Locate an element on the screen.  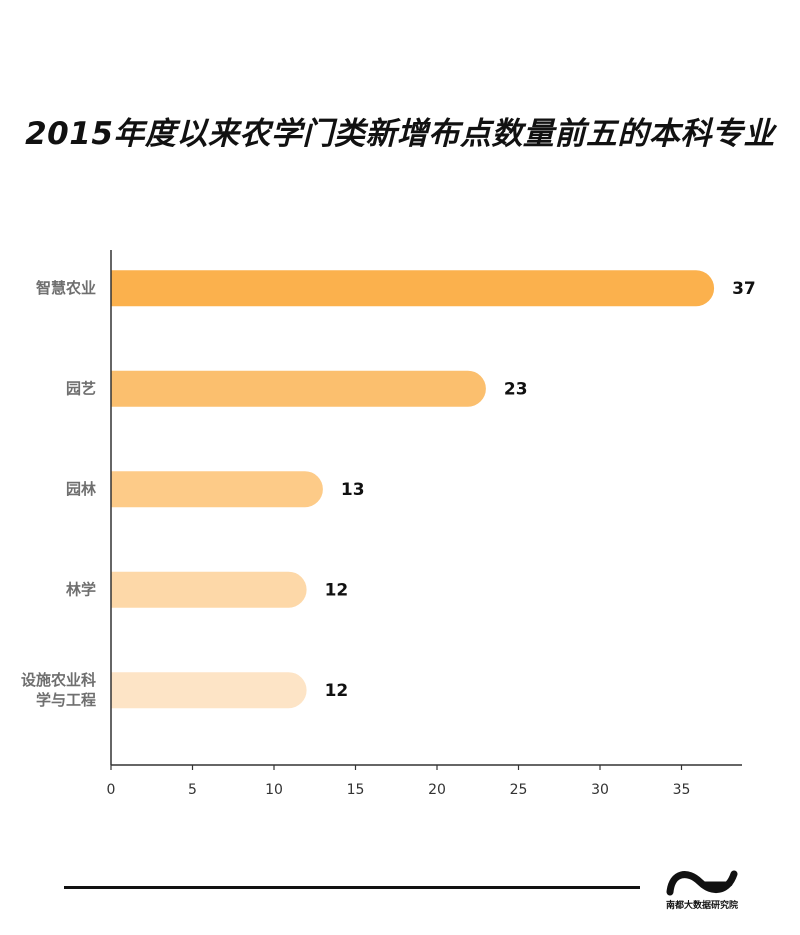
category-label: 林学 is located at coordinates (81, 590).